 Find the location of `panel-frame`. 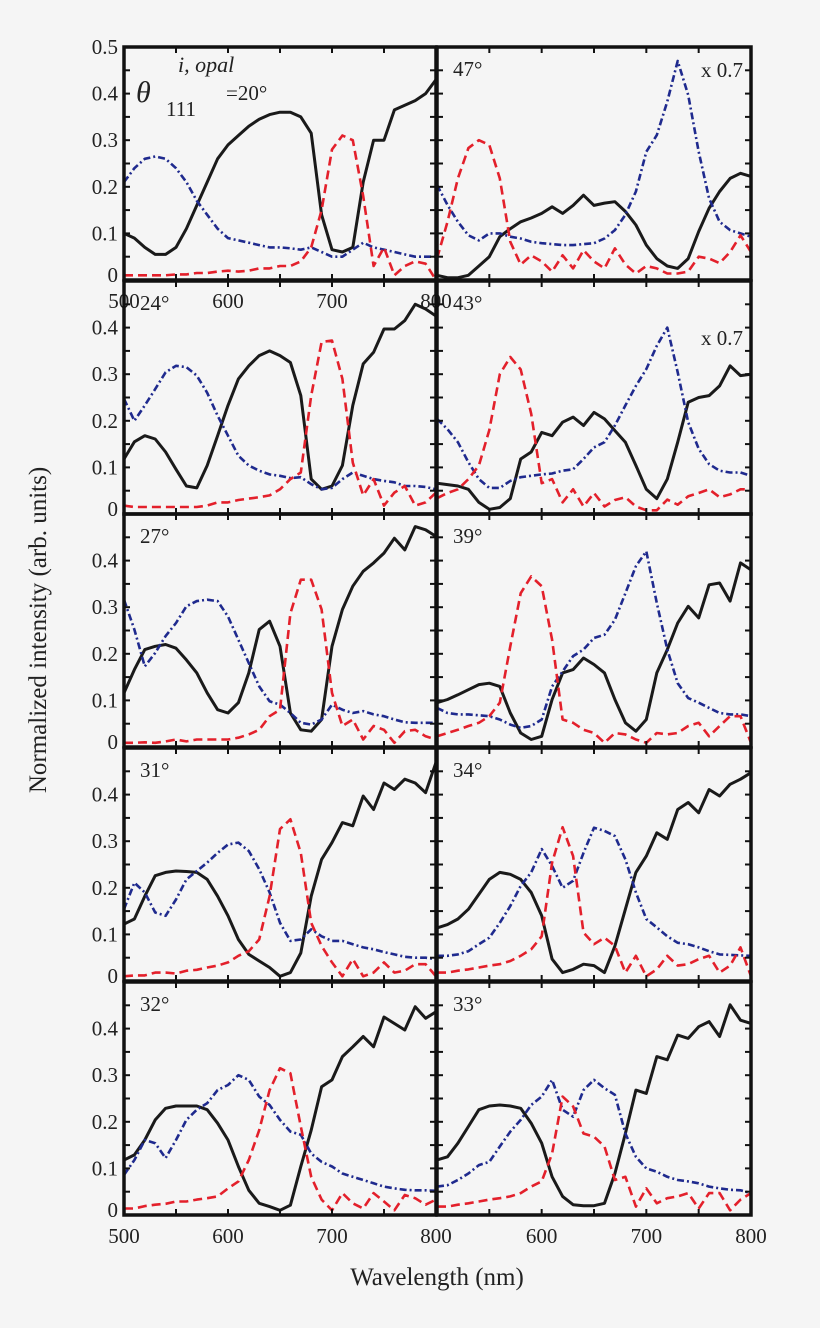

panel-frame is located at coordinates (594, 1098).